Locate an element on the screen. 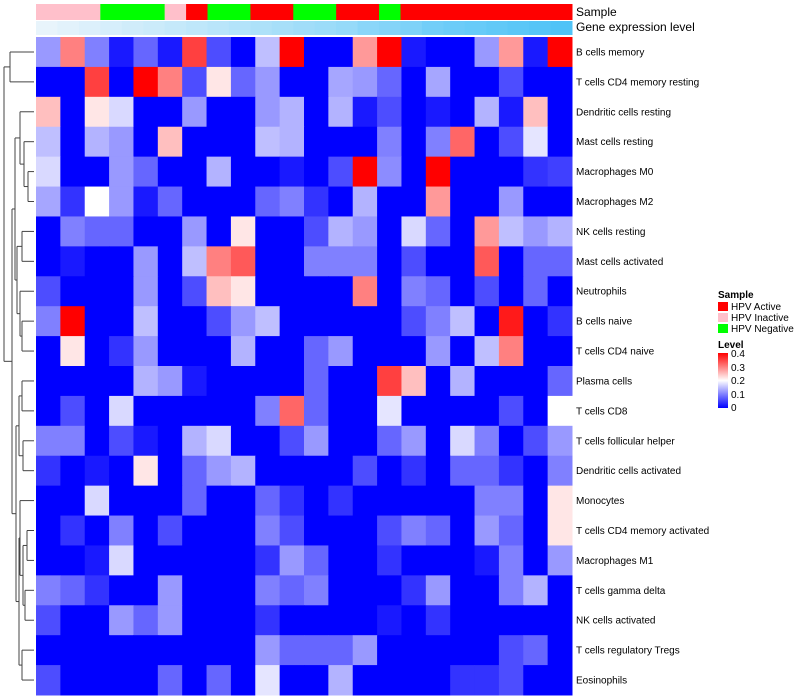  row-label: T cells CD4 memory activated is located at coordinates (642, 531).